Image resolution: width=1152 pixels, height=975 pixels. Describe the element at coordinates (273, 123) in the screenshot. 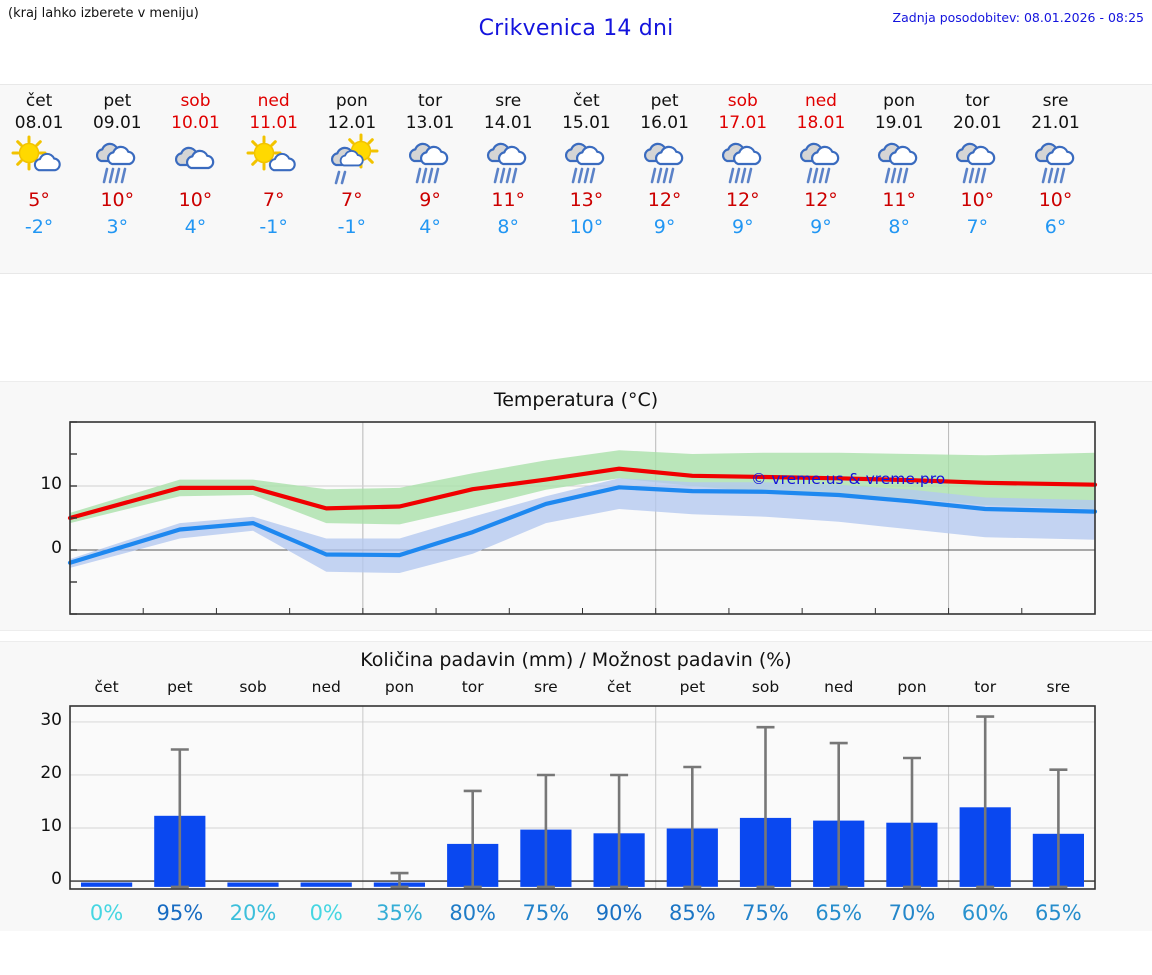

I see `day-date-label: 11.01` at that location.